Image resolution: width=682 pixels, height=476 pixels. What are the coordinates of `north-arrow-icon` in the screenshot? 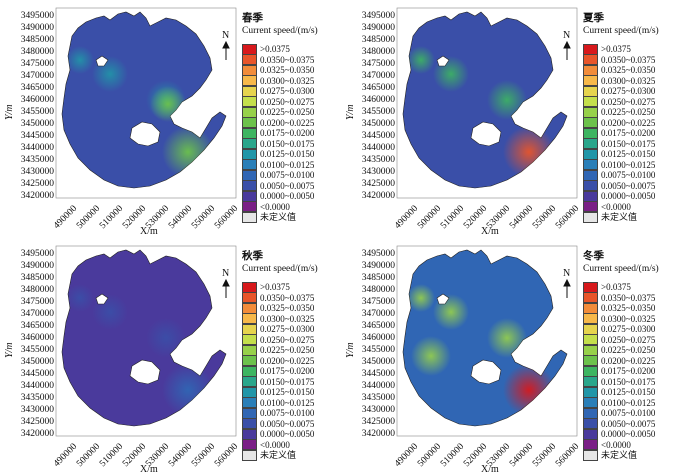 It's located at (567, 288).